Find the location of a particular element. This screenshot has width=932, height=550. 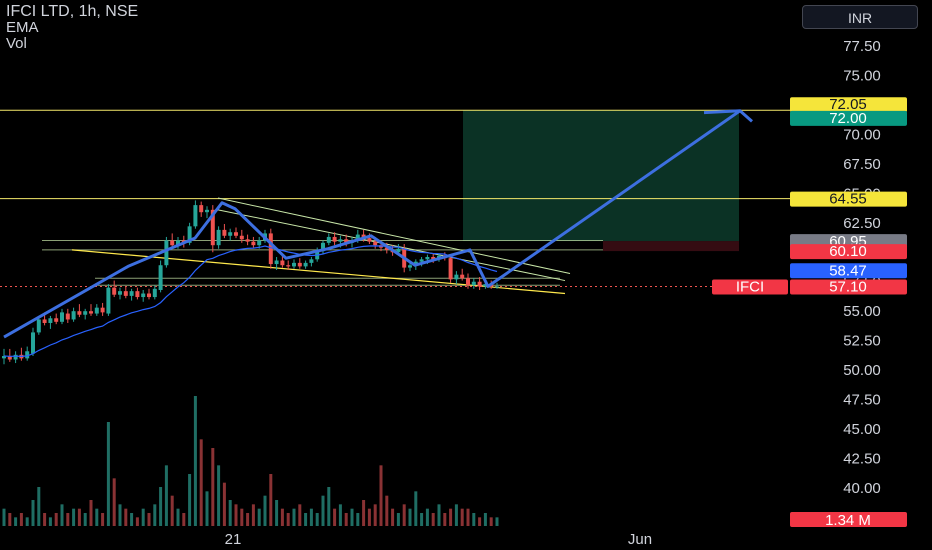

vol-indicator-label: Vol is located at coordinates (16, 43).